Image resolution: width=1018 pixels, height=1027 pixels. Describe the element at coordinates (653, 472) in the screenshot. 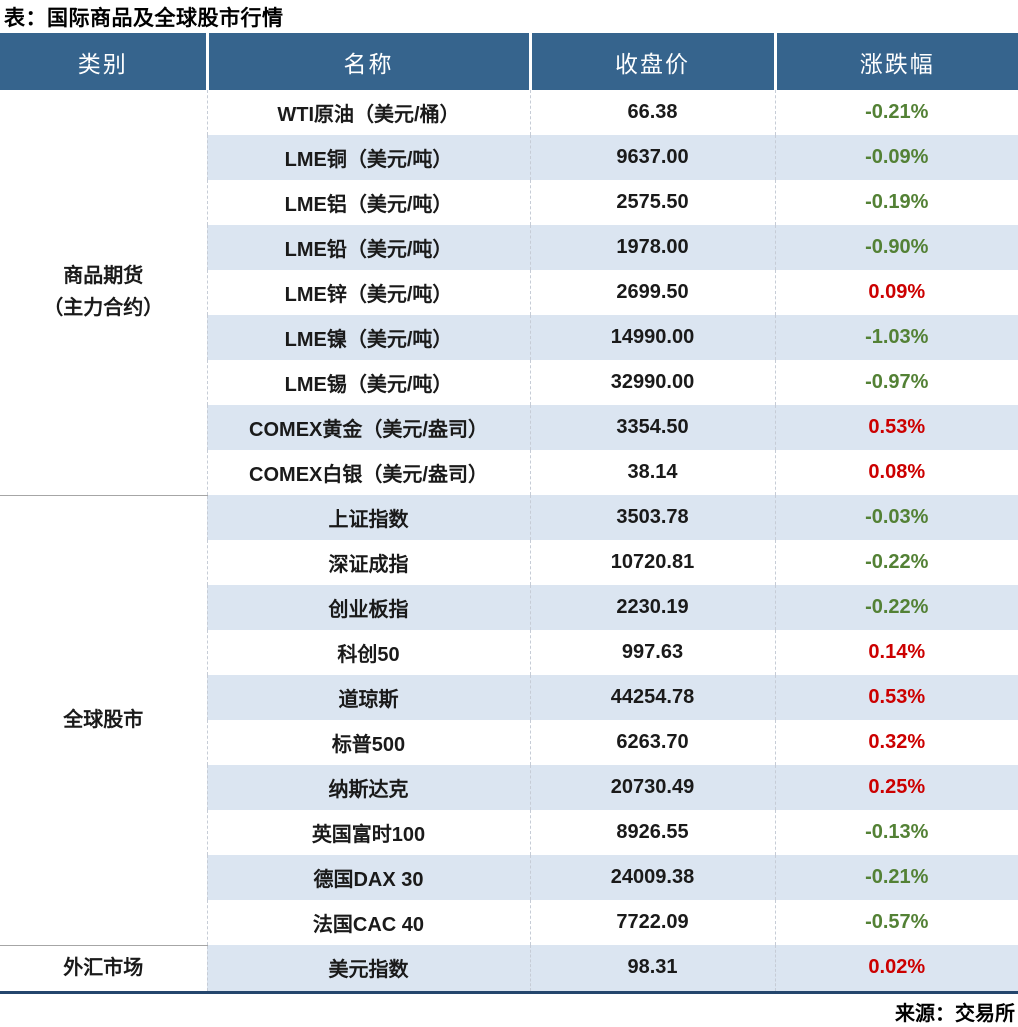

I see `close-price-cell: 38.14` at that location.